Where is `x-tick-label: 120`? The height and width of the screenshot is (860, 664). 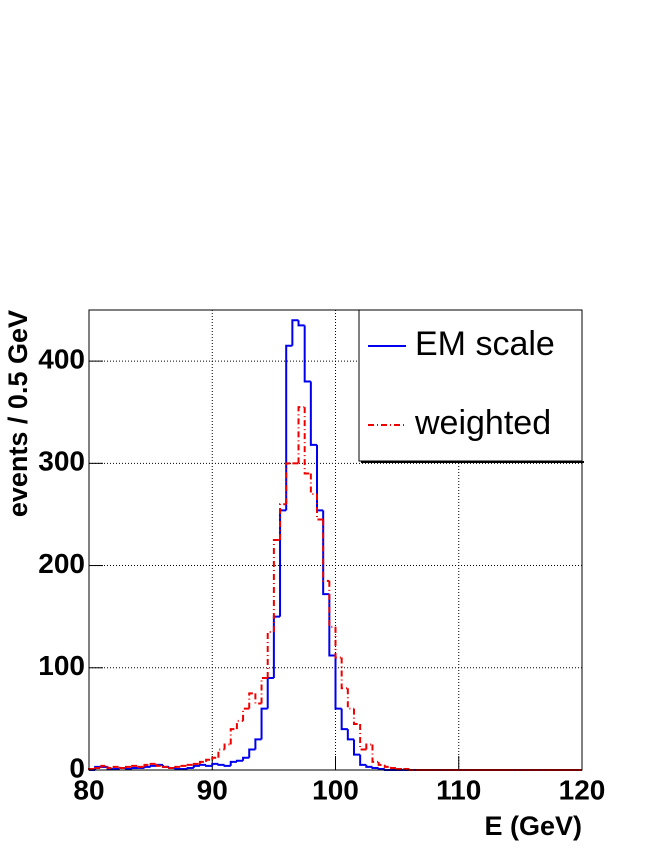 x-tick-label: 120 is located at coordinates (582, 789).